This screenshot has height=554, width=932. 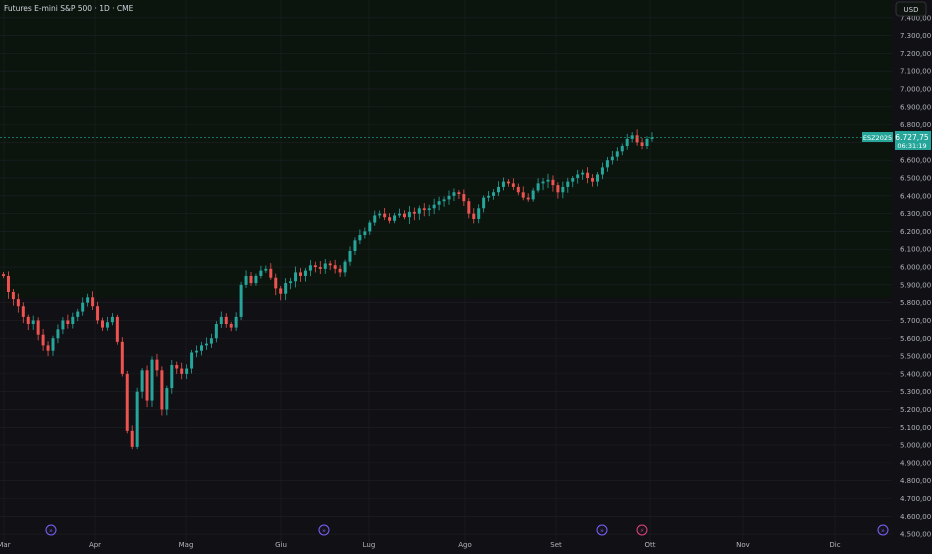 What do you see at coordinates (915, 72) in the screenshot?
I see `price-tick-label: 7.100,00` at bounding box center [915, 72].